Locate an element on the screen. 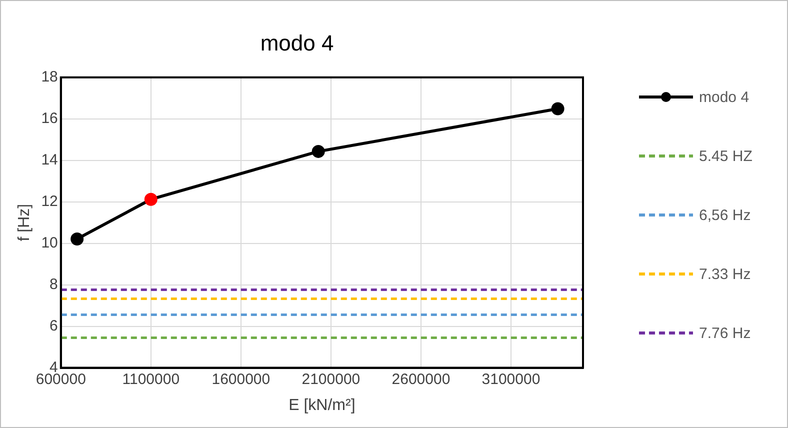 The height and width of the screenshot is (428, 788). y-tick-label: 10 is located at coordinates (49, 243).